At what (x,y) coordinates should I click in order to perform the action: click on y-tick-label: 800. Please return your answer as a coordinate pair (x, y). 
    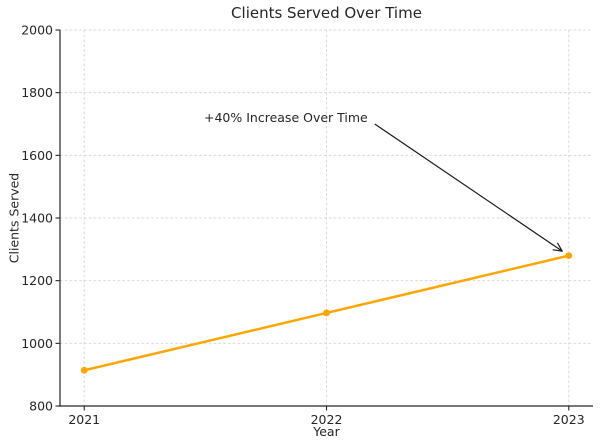
    Looking at the image, I should click on (41, 406).